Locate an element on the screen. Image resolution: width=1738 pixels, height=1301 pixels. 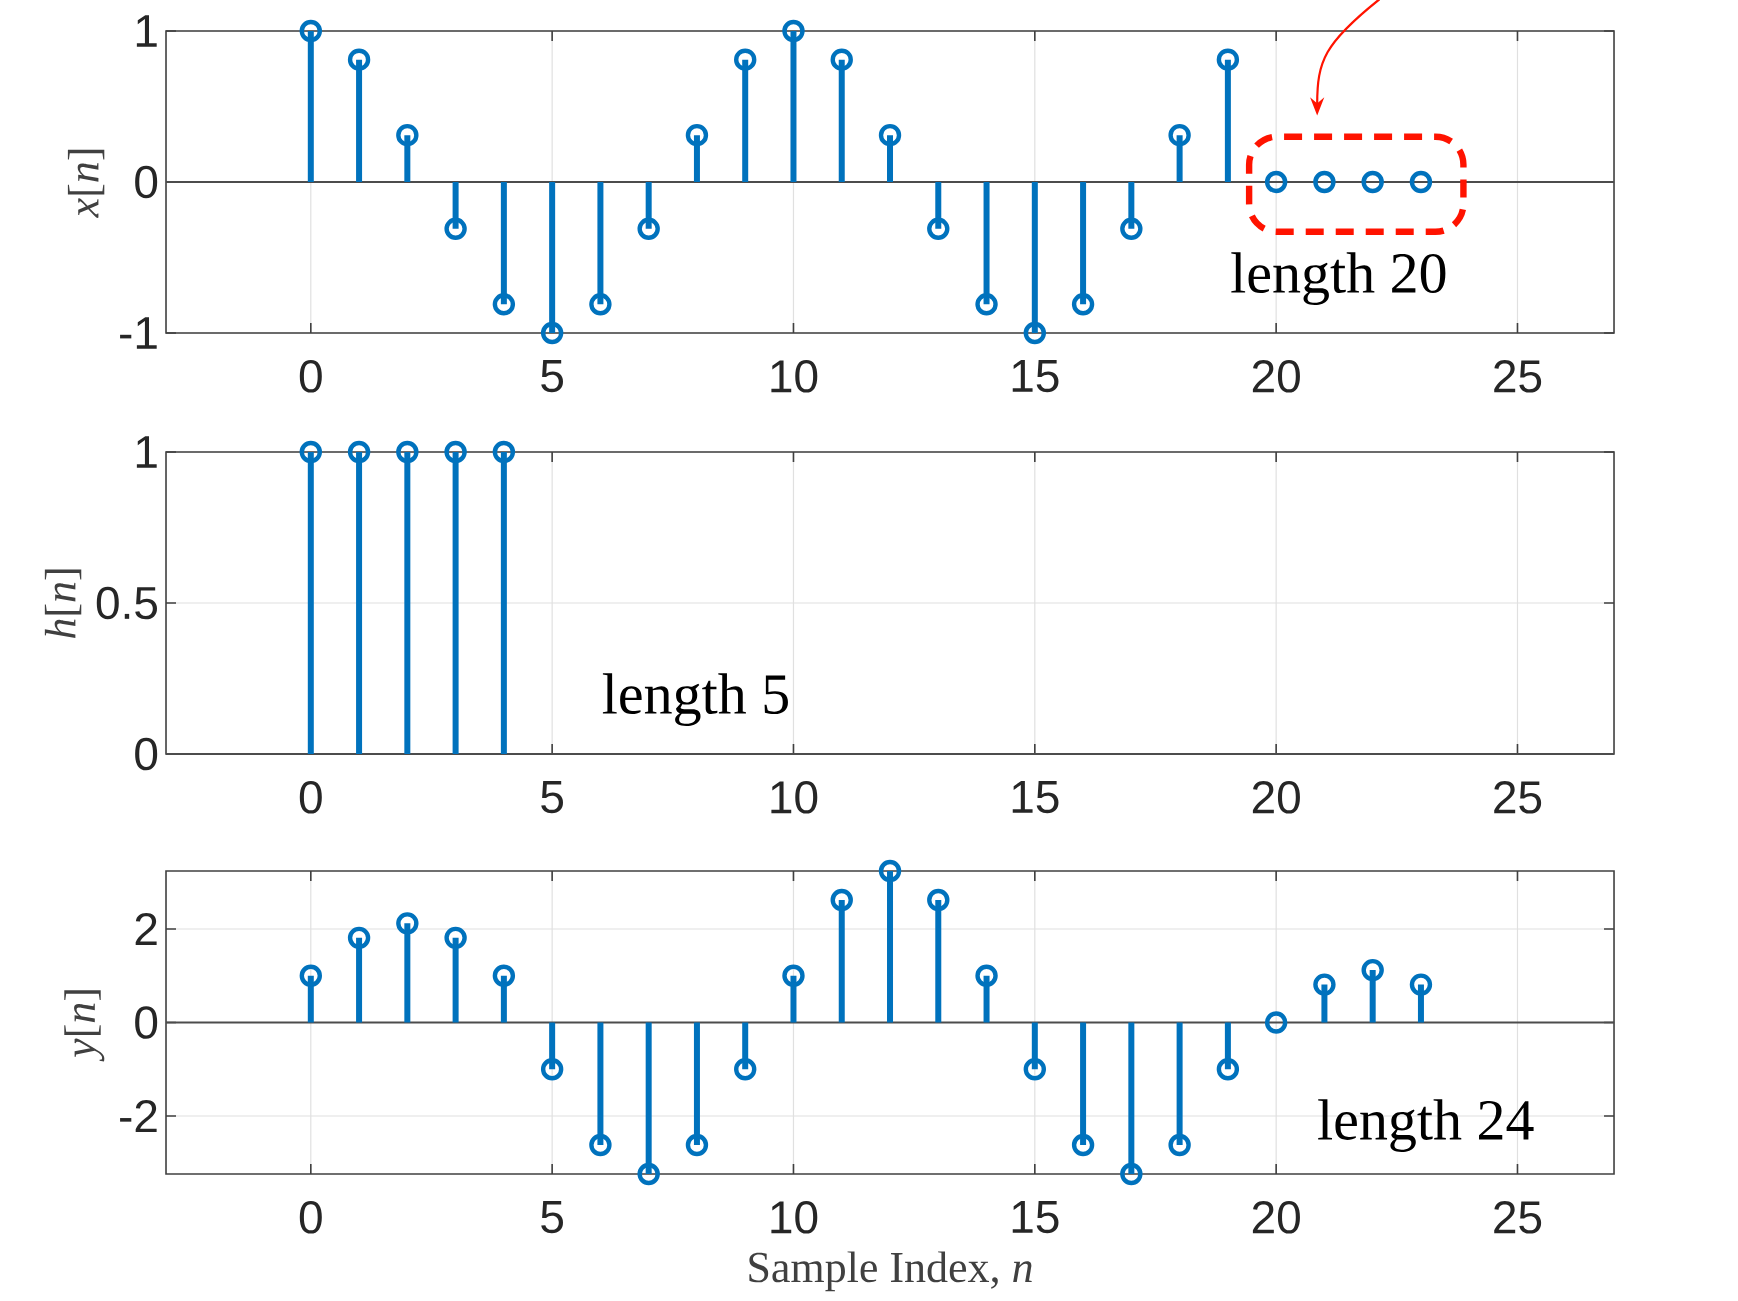
y-tick-label: 2 is located at coordinates (146, 929).